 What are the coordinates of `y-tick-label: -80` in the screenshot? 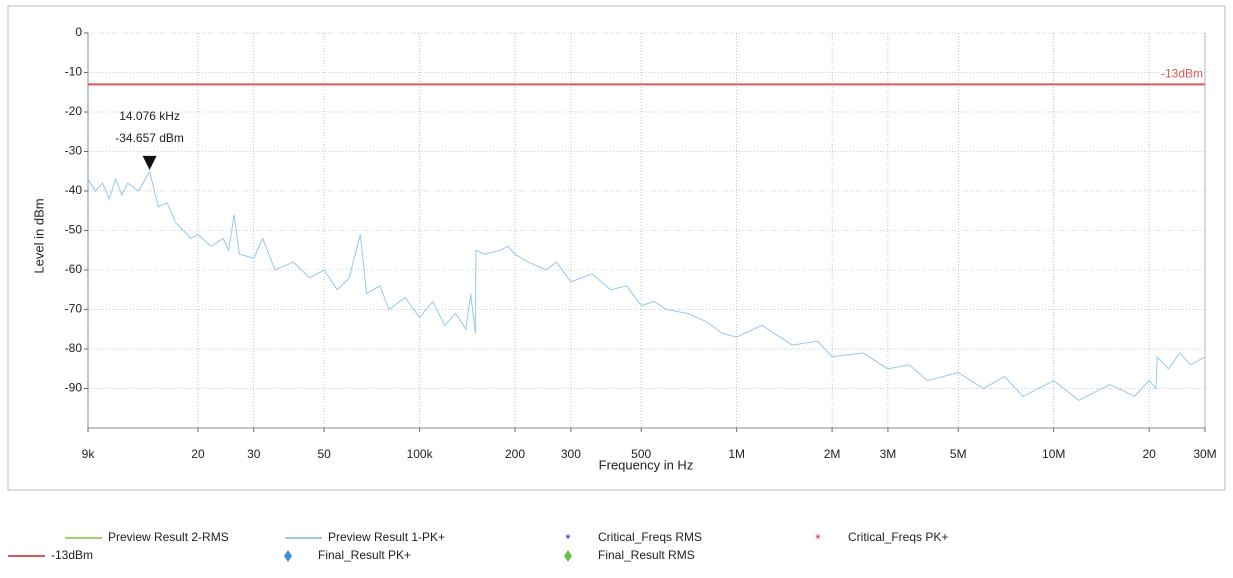 It's located at (74, 348).